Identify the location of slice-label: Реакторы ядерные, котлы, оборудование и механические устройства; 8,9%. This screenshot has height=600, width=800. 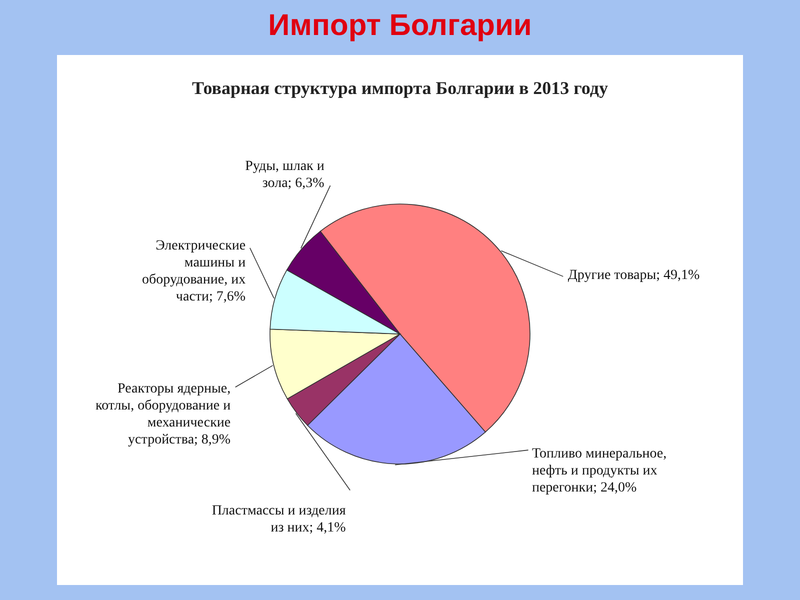
(164, 415).